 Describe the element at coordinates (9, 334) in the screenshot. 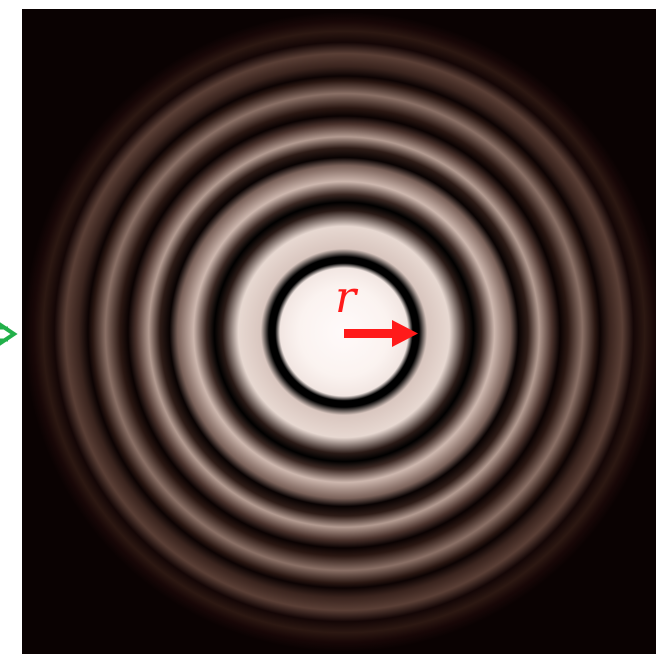

I see `side-arrow-icon` at that location.